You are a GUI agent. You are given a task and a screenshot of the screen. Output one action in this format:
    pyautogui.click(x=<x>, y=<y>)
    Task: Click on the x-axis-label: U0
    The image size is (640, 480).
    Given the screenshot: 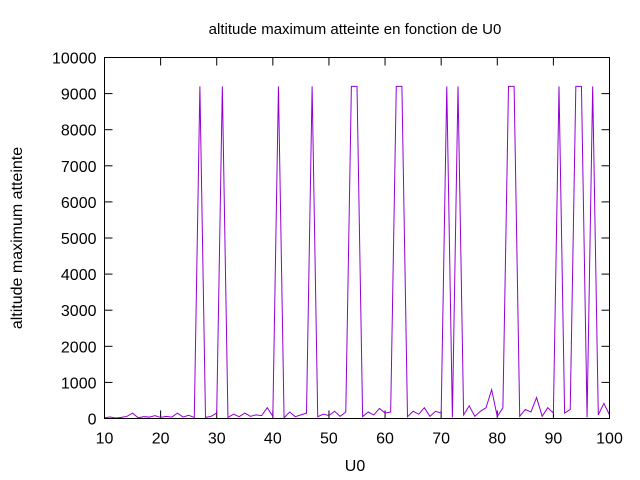 What is the action you would take?
    pyautogui.click(x=355, y=466)
    